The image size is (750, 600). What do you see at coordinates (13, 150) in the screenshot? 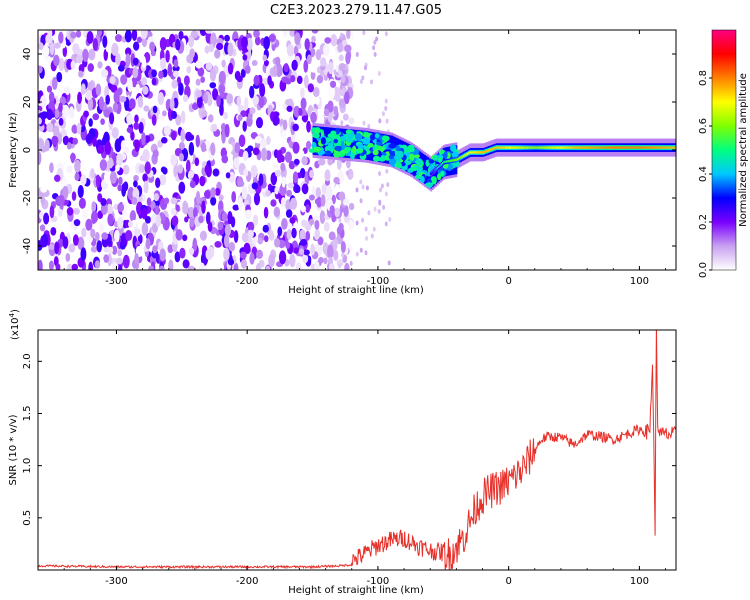
I see `spectrogram-y-label: Frequency (Hz)` at bounding box center [13, 150].